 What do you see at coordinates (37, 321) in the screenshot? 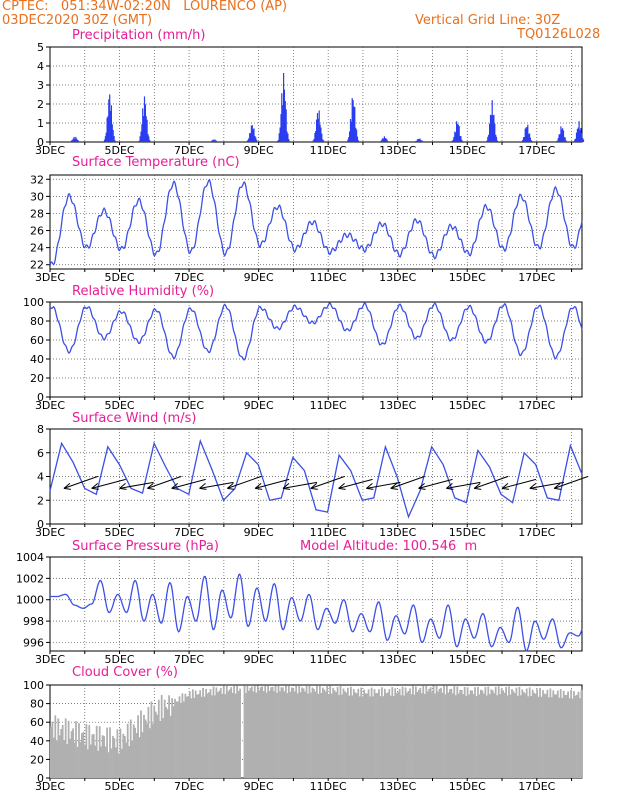
I see `y-tick-label: 80` at bounding box center [37, 321].